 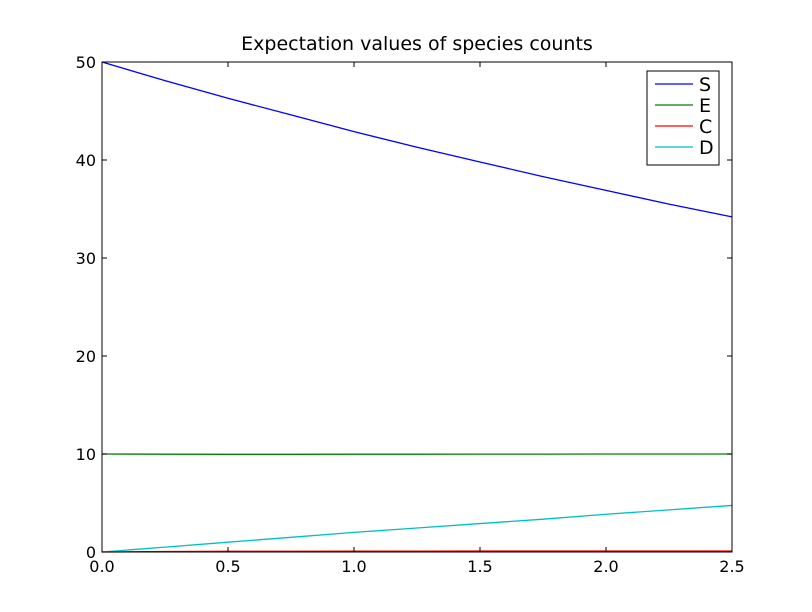 I want to click on y-tick-label: 20, so click(x=86, y=356).